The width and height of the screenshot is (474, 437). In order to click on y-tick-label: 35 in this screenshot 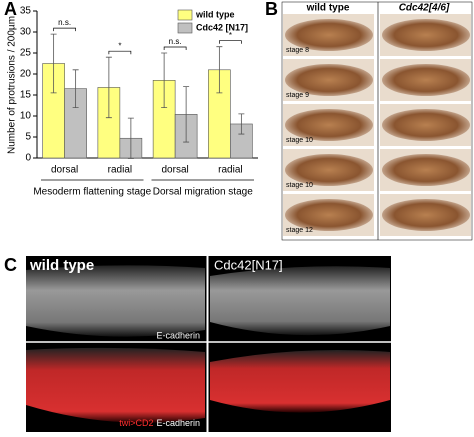, I will do `click(26, 11)`.